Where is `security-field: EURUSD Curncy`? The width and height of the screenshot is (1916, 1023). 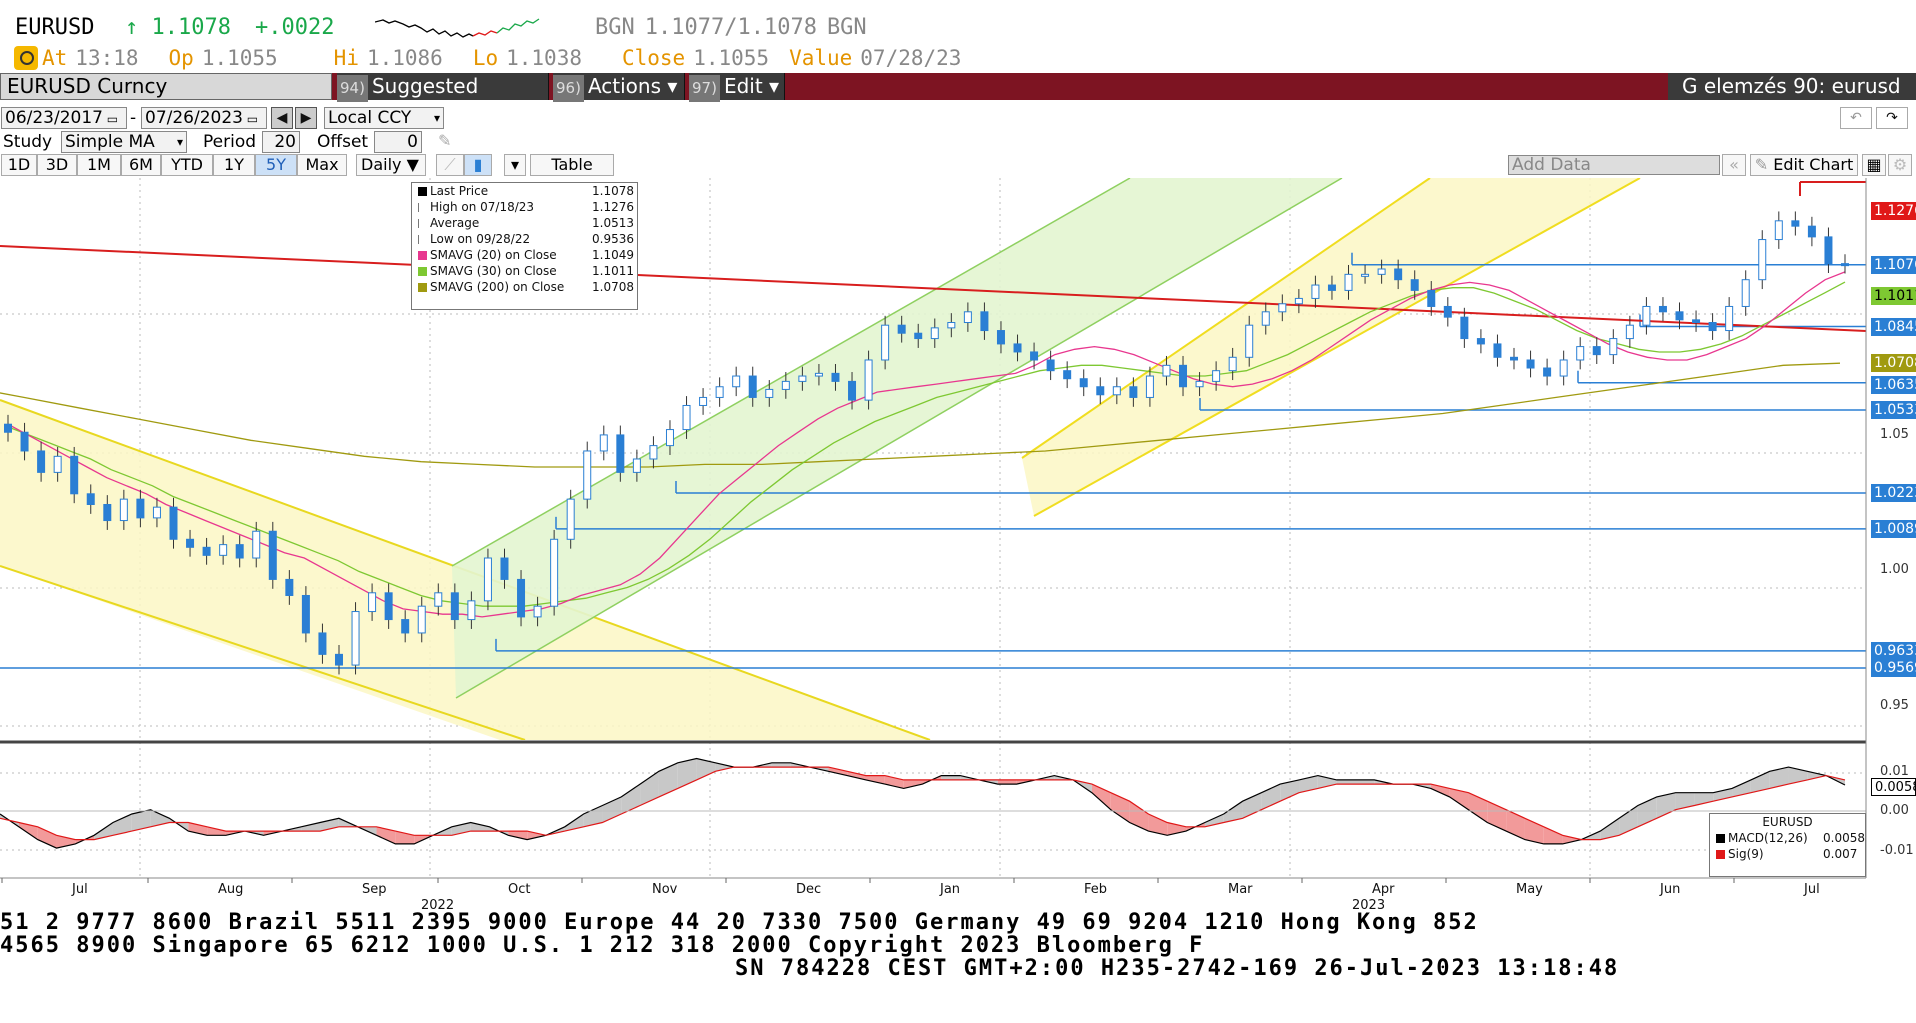 security-field: EURUSD Curncy is located at coordinates (166, 86).